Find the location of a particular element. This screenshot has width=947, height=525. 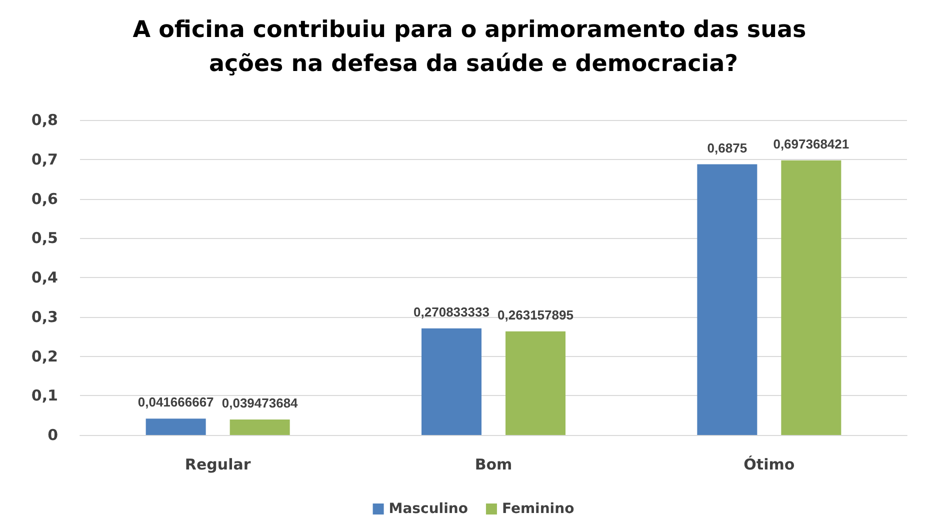

y-tick-label: 0,6 is located at coordinates (44, 199).